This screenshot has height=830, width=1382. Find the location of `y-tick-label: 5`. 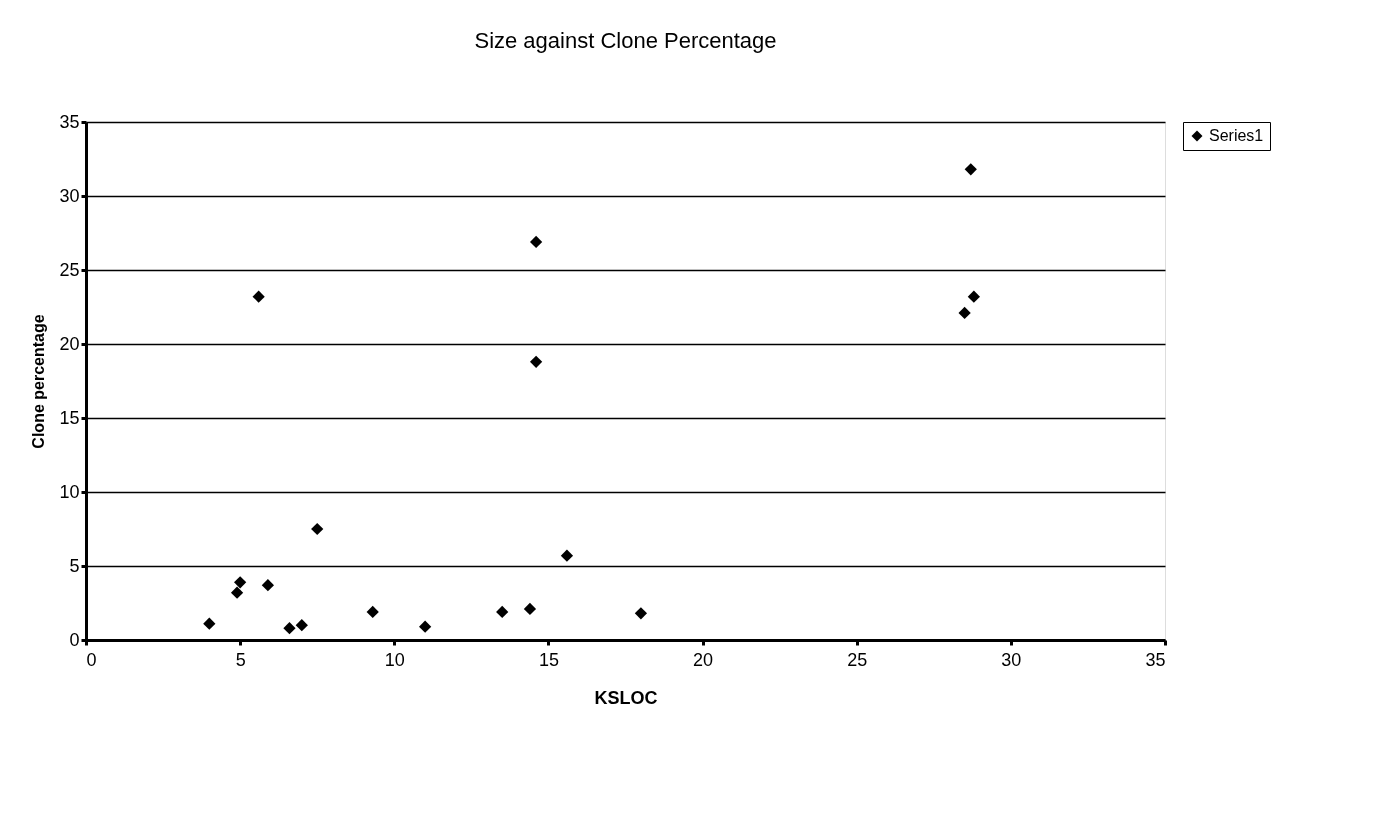

y-tick-label: 5 is located at coordinates (74, 565).